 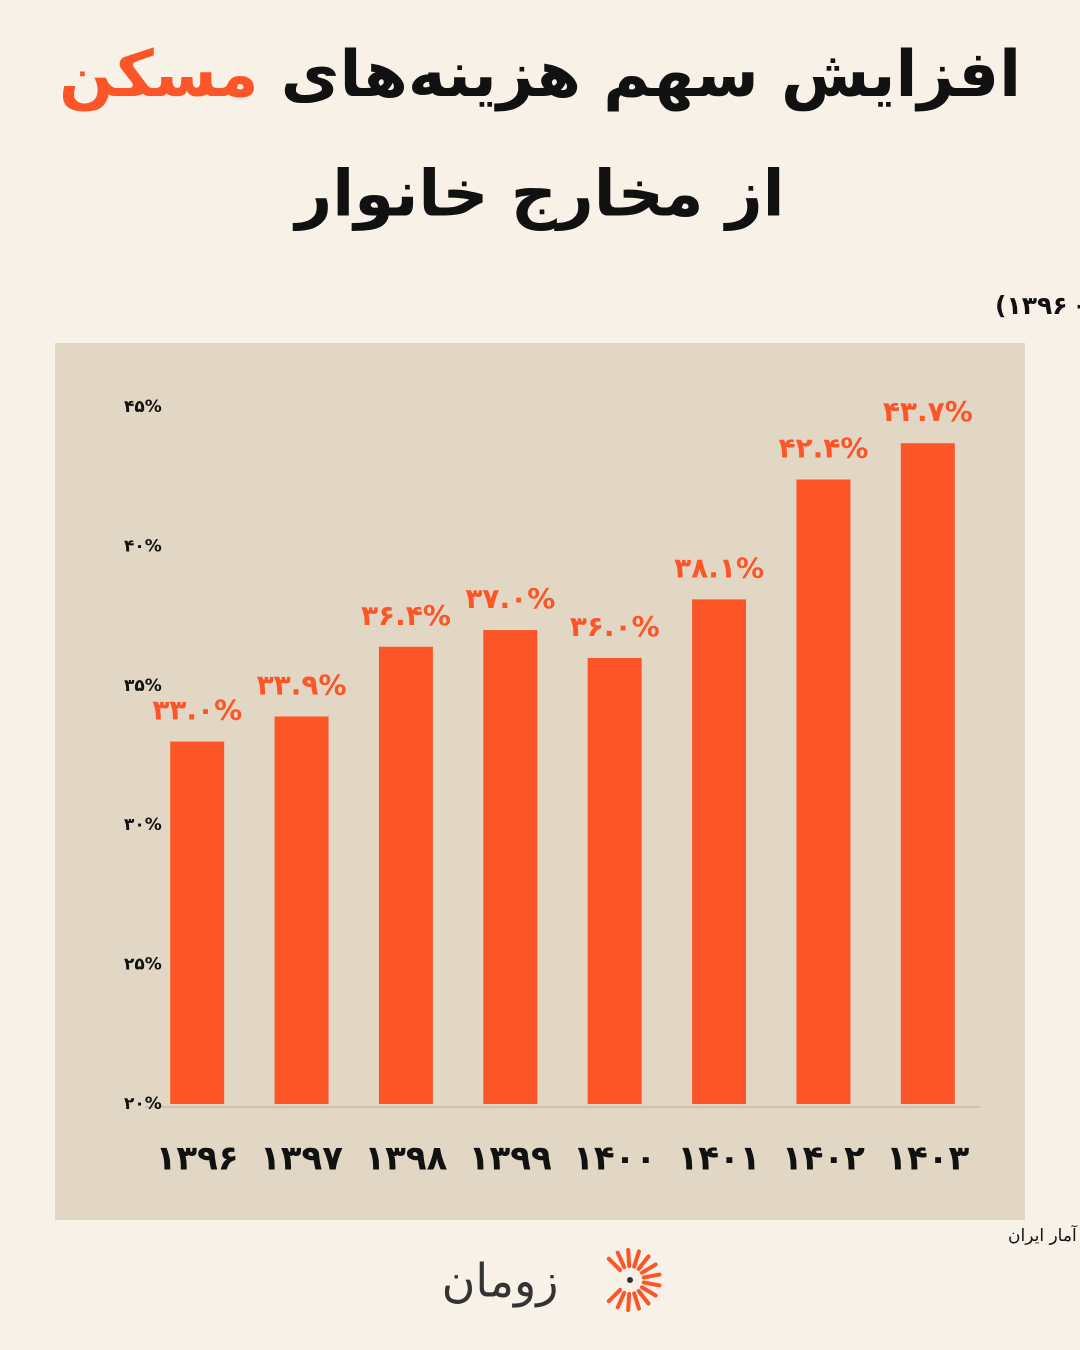 What do you see at coordinates (510, 1159) in the screenshot?
I see `x-tick-label: ۱۳۹۹` at bounding box center [510, 1159].